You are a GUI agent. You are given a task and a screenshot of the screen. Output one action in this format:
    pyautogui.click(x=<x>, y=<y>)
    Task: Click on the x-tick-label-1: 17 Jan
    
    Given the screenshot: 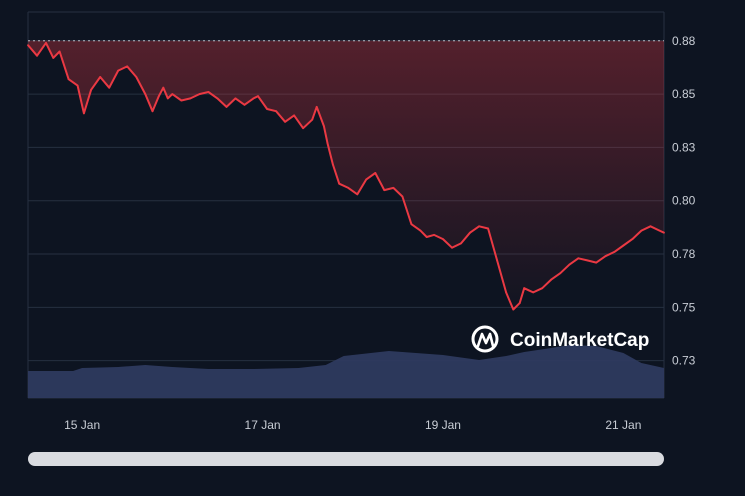 What is the action you would take?
    pyautogui.click(x=263, y=425)
    